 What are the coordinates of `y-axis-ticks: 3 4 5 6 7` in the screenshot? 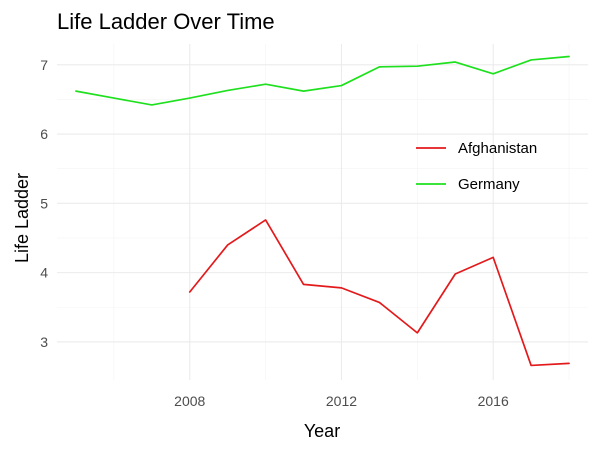 It's located at (44, 203).